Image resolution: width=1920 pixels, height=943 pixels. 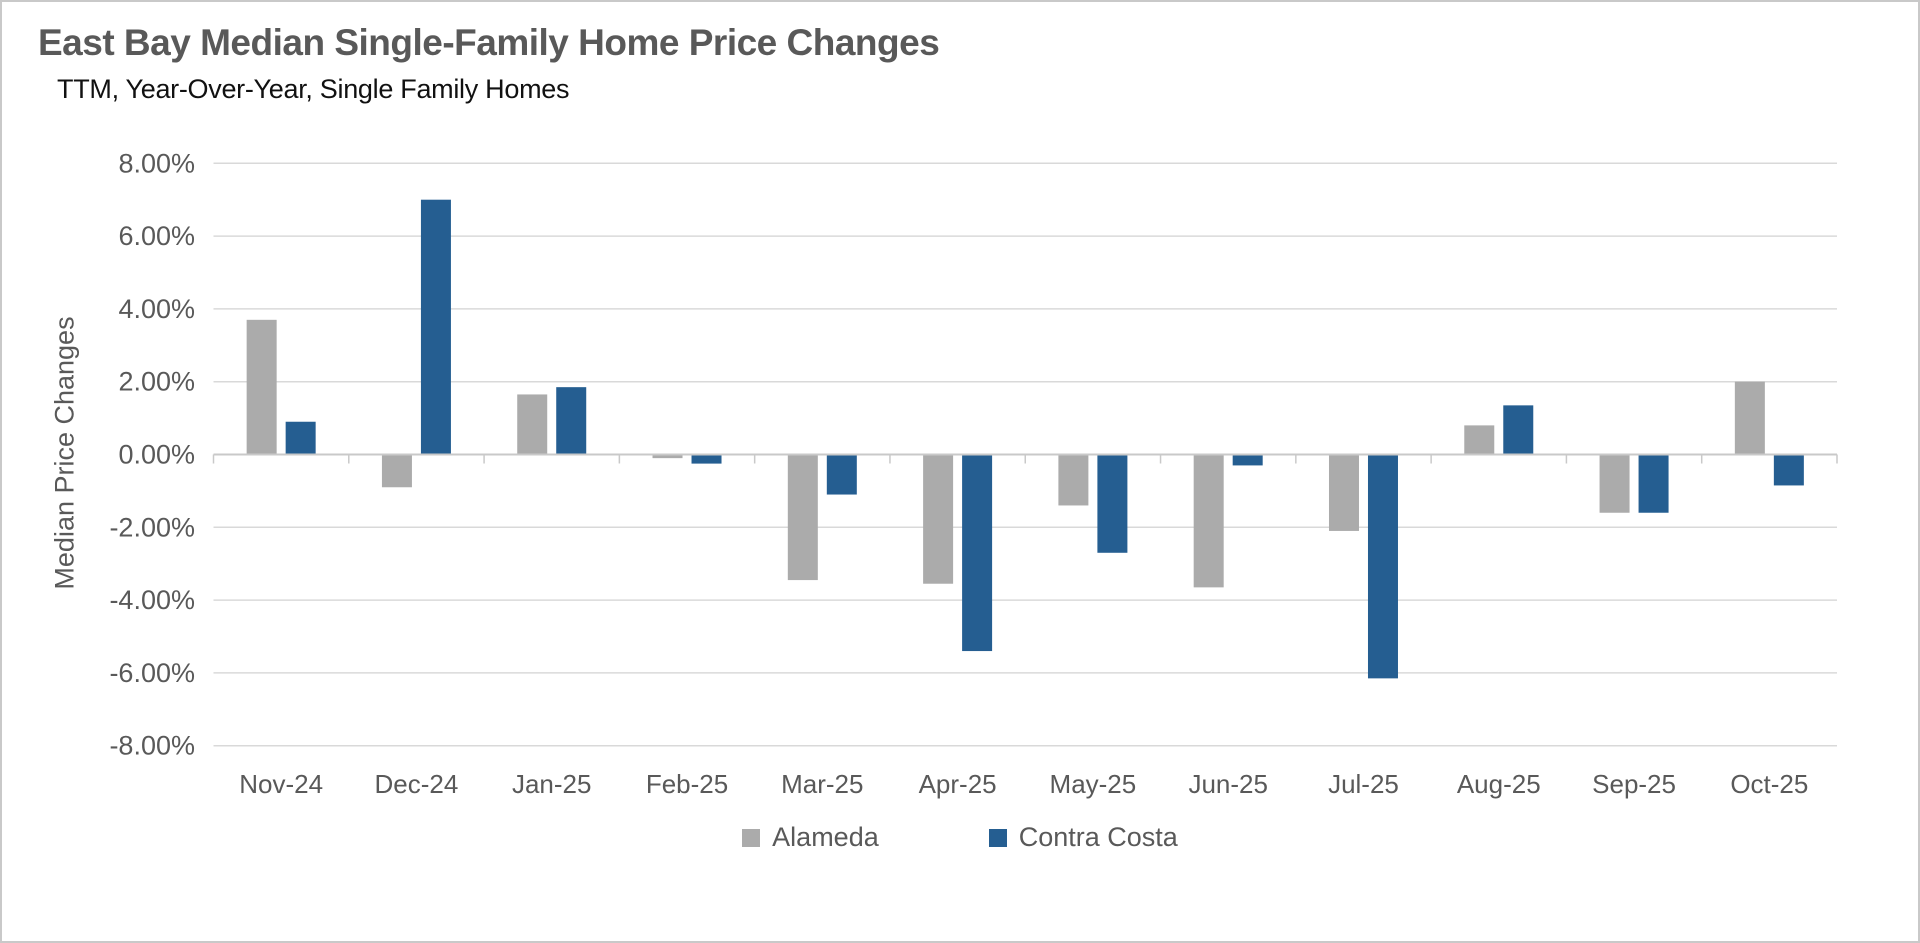 I want to click on legend-item-alameda: Alameda, so click(x=810, y=837).